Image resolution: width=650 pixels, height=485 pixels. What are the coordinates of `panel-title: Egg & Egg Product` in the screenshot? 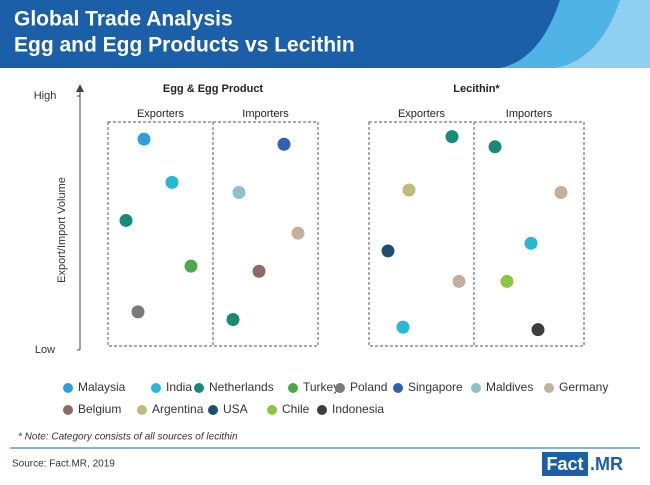 It's located at (213, 89).